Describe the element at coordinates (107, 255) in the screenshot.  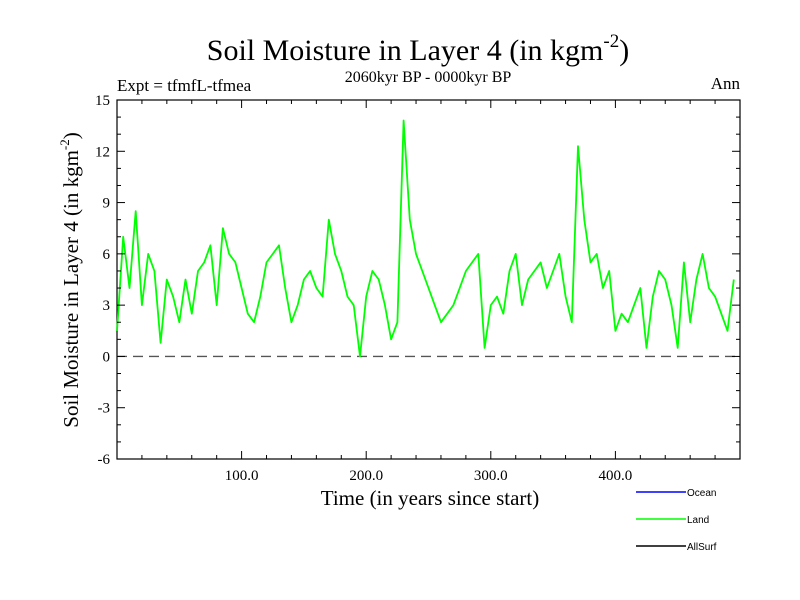
I see `y-tick-label: 6` at that location.